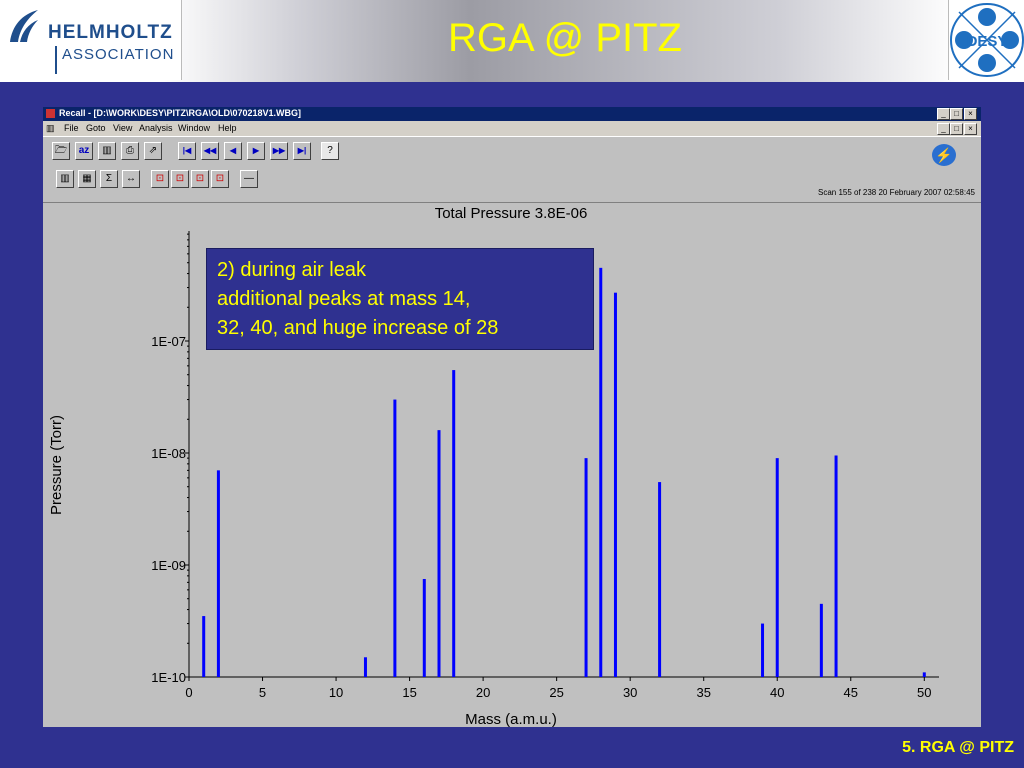 The width and height of the screenshot is (1024, 768). What do you see at coordinates (409, 692) in the screenshot?
I see `x-tick-label-3: 15` at bounding box center [409, 692].